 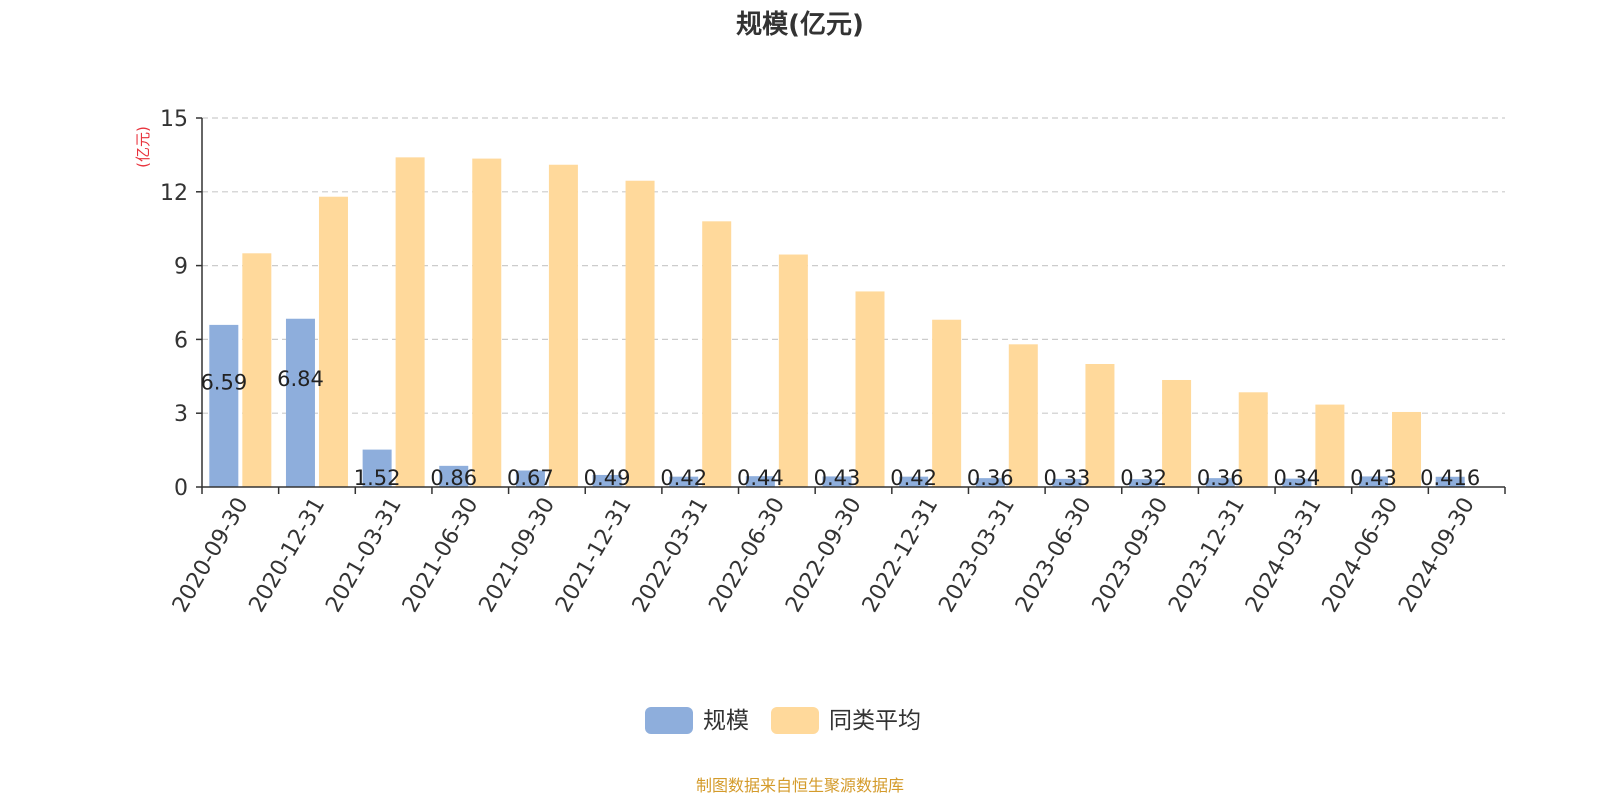 What do you see at coordinates (143, 147) in the screenshot?
I see `y-axis-label: (亿元)` at bounding box center [143, 147].